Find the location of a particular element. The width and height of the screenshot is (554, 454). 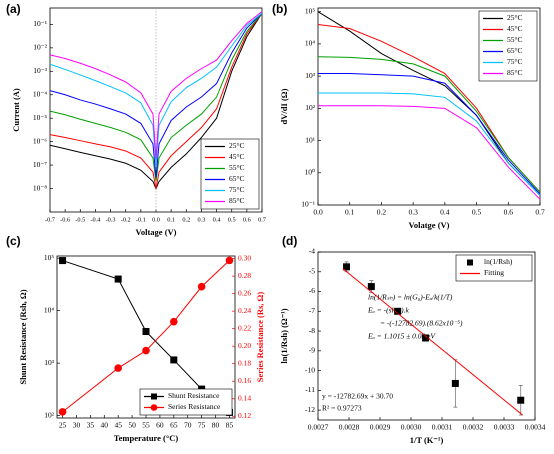

panel-label: (d) is located at coordinates (289, 241).